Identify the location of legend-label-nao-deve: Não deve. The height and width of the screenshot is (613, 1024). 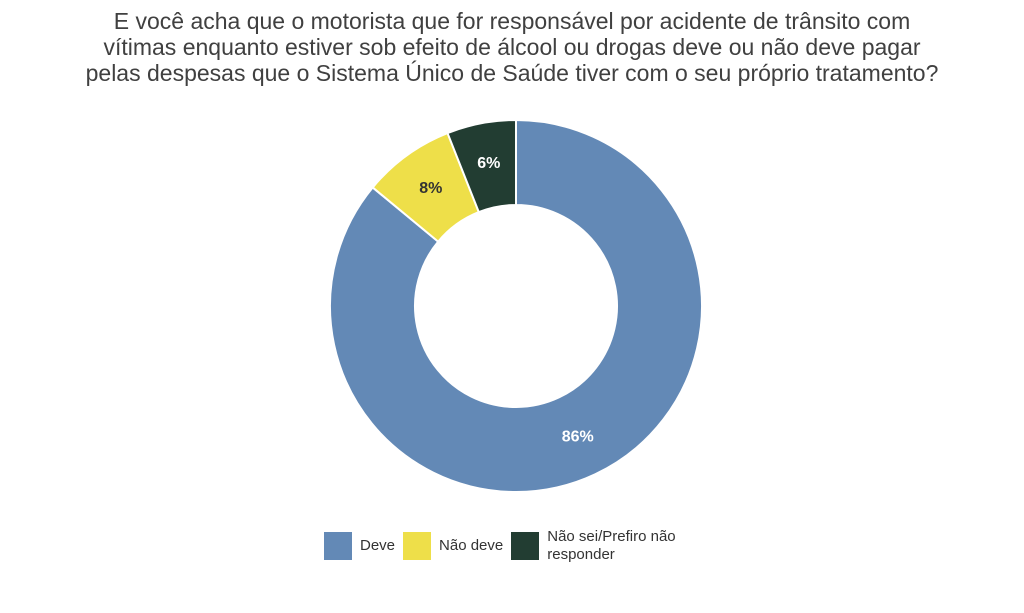
(471, 545).